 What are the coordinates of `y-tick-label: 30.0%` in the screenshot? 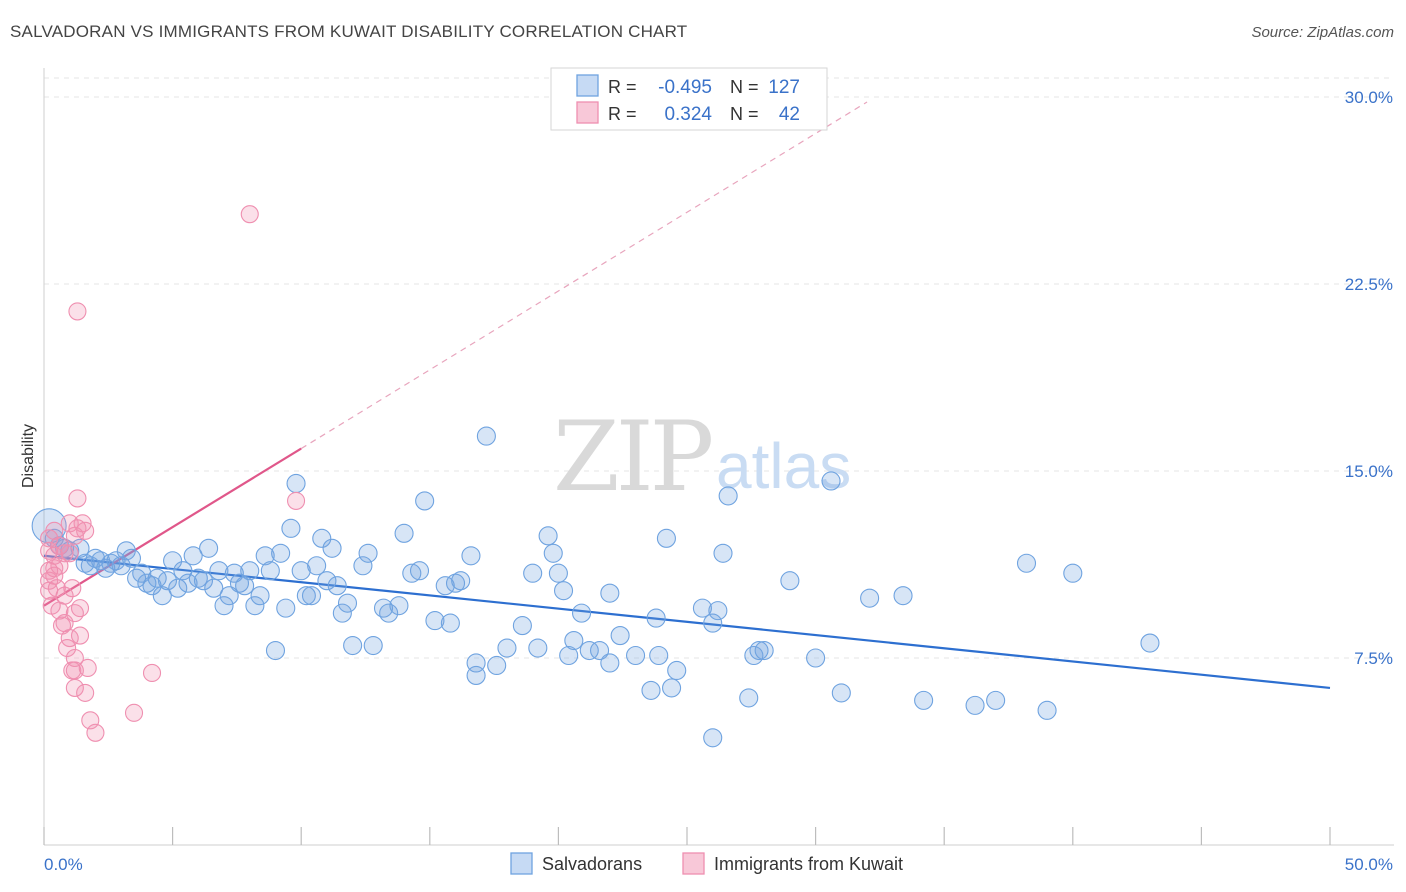 It's located at (1369, 97).